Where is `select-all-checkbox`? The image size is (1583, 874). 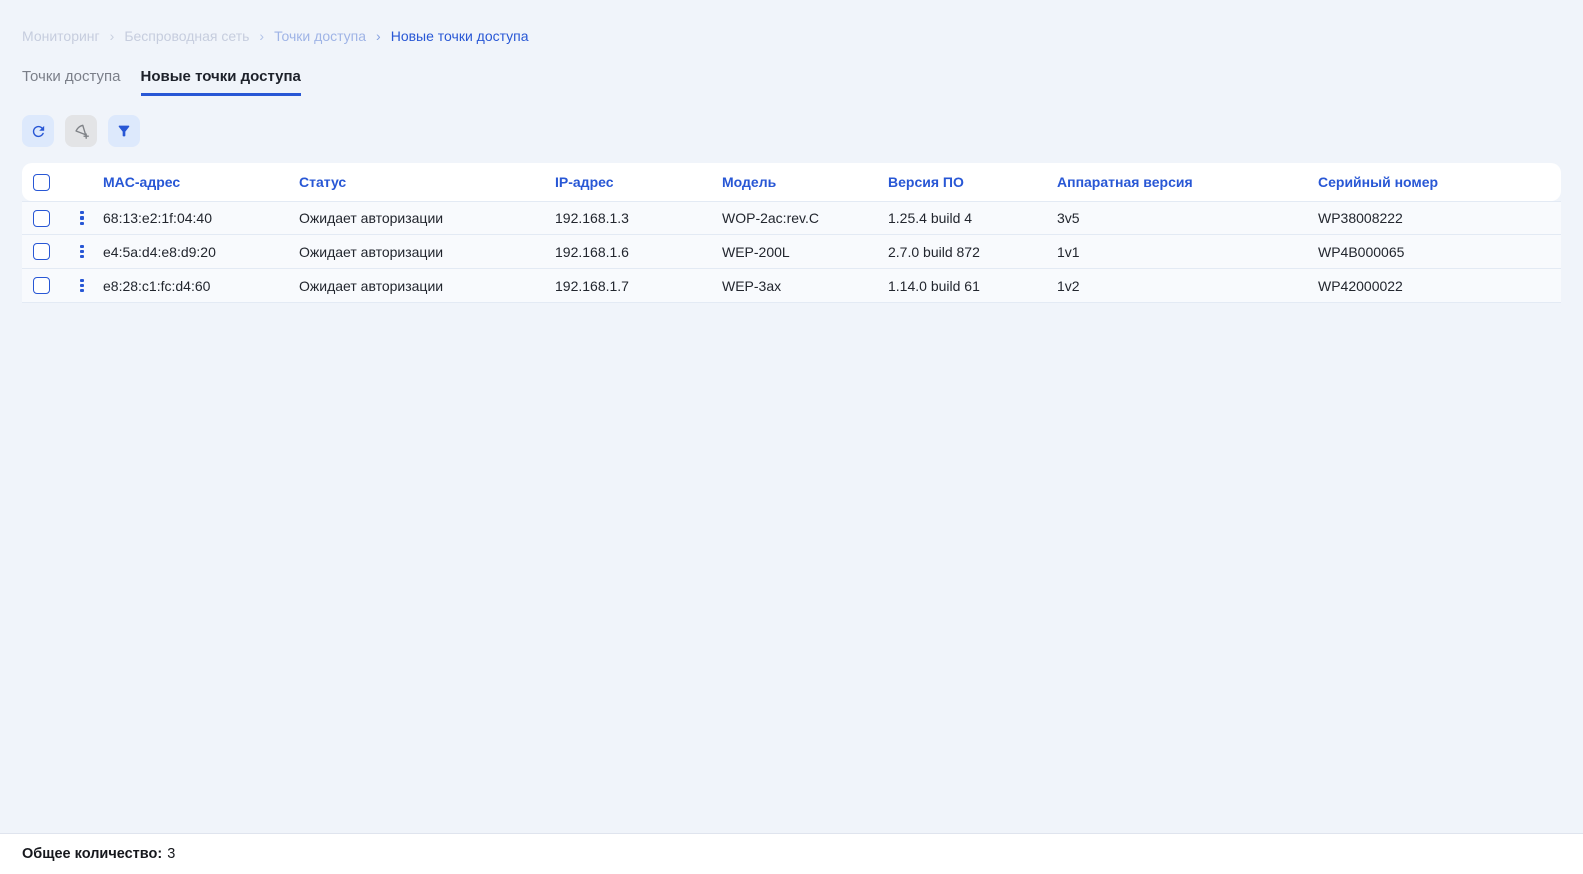 select-all-checkbox is located at coordinates (41, 182).